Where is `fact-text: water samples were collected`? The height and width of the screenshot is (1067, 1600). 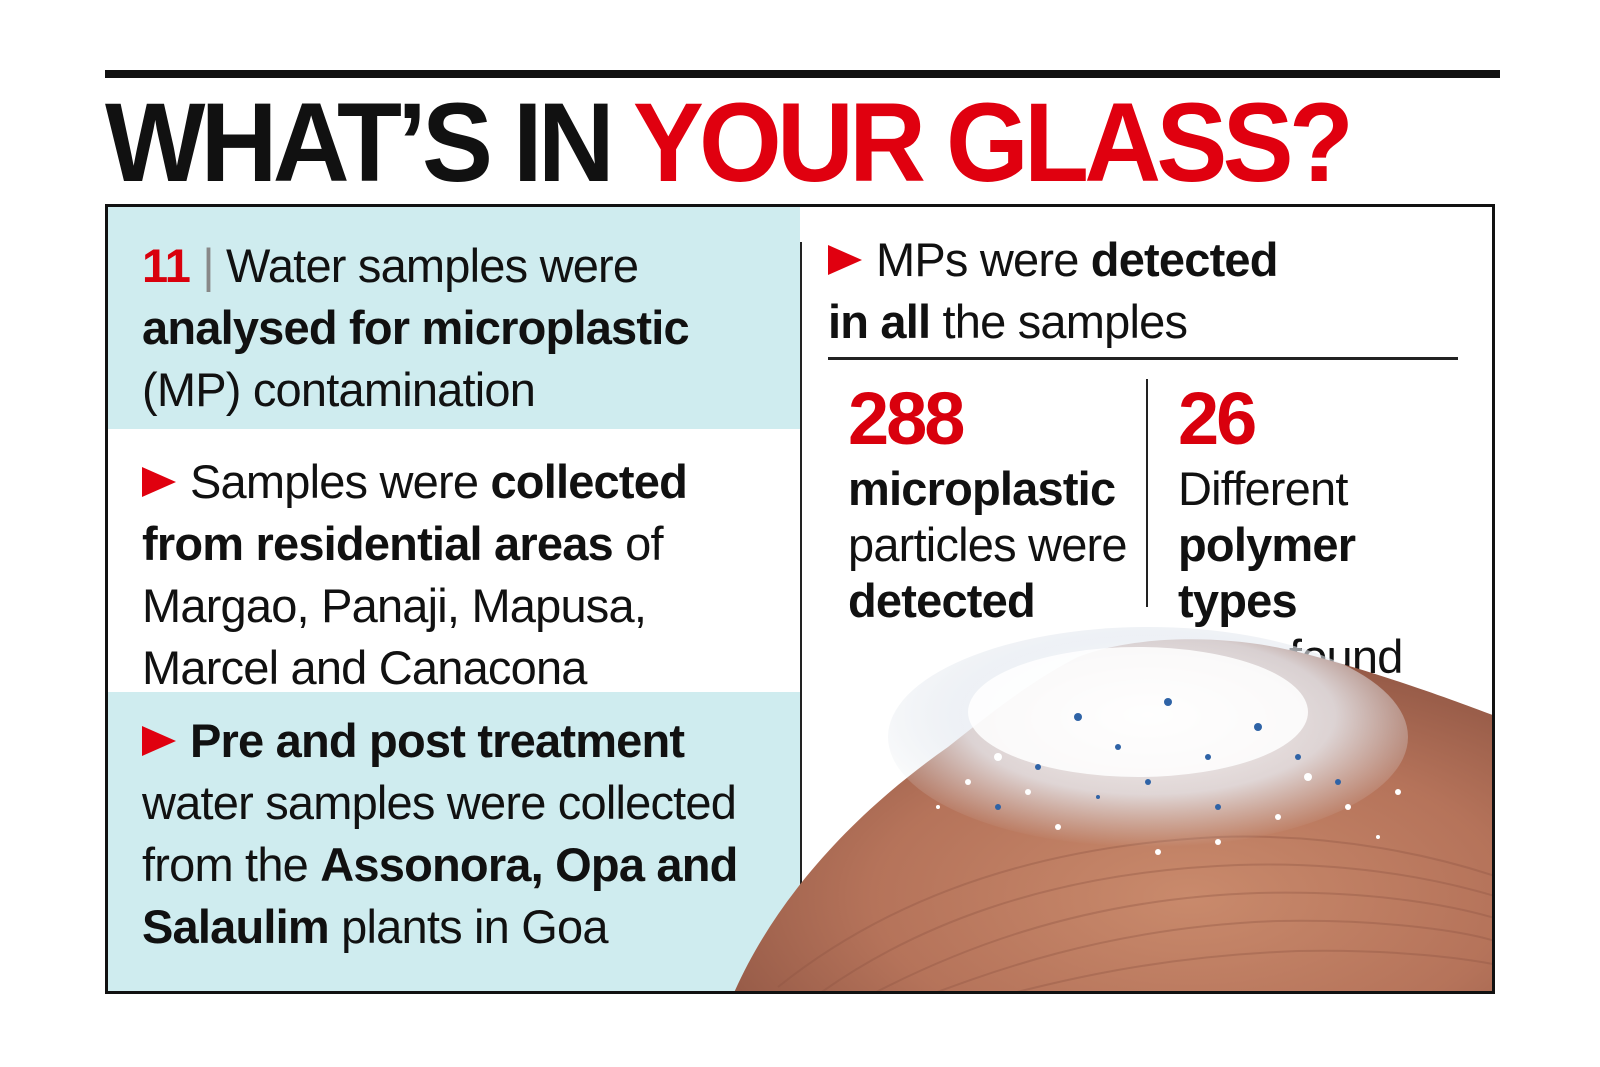 fact-text: water samples were collected is located at coordinates (439, 802).